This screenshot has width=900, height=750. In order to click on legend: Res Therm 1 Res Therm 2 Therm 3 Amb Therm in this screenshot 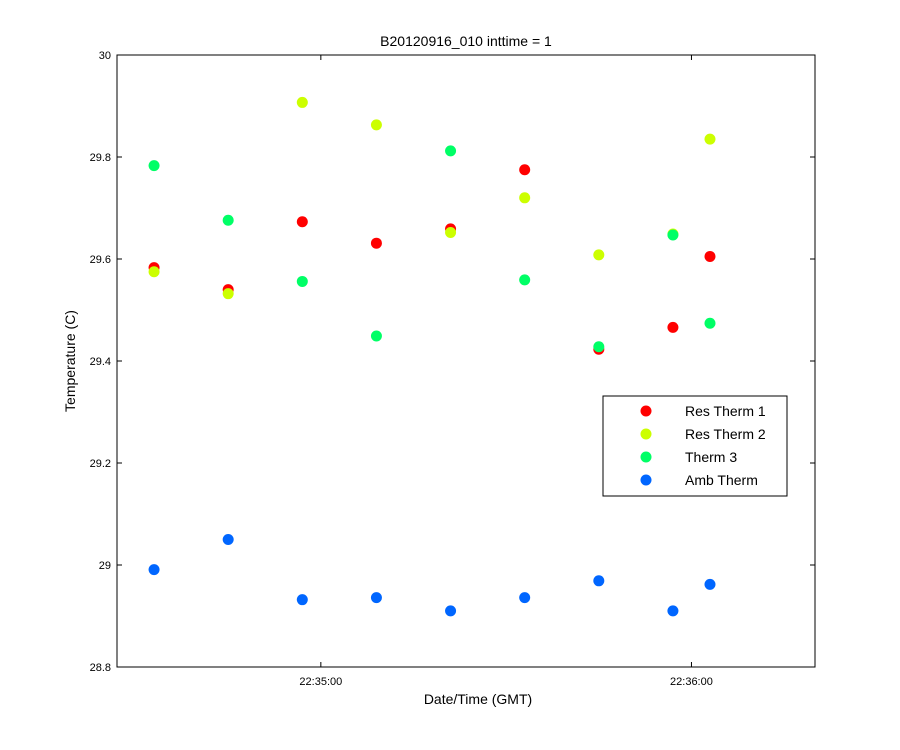, I will do `click(695, 446)`.